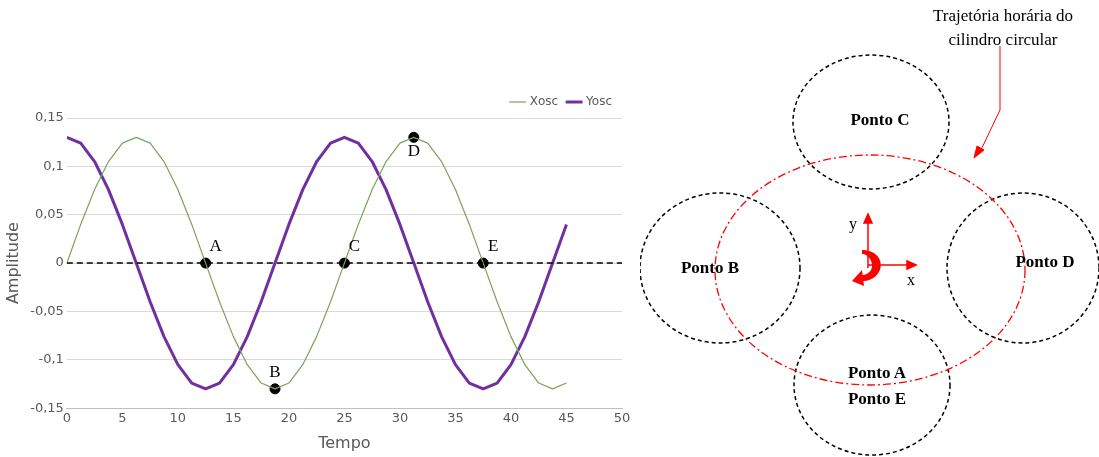 The height and width of the screenshot is (457, 1099). Describe the element at coordinates (599, 101) in the screenshot. I see `legend-label: Yosc` at that location.